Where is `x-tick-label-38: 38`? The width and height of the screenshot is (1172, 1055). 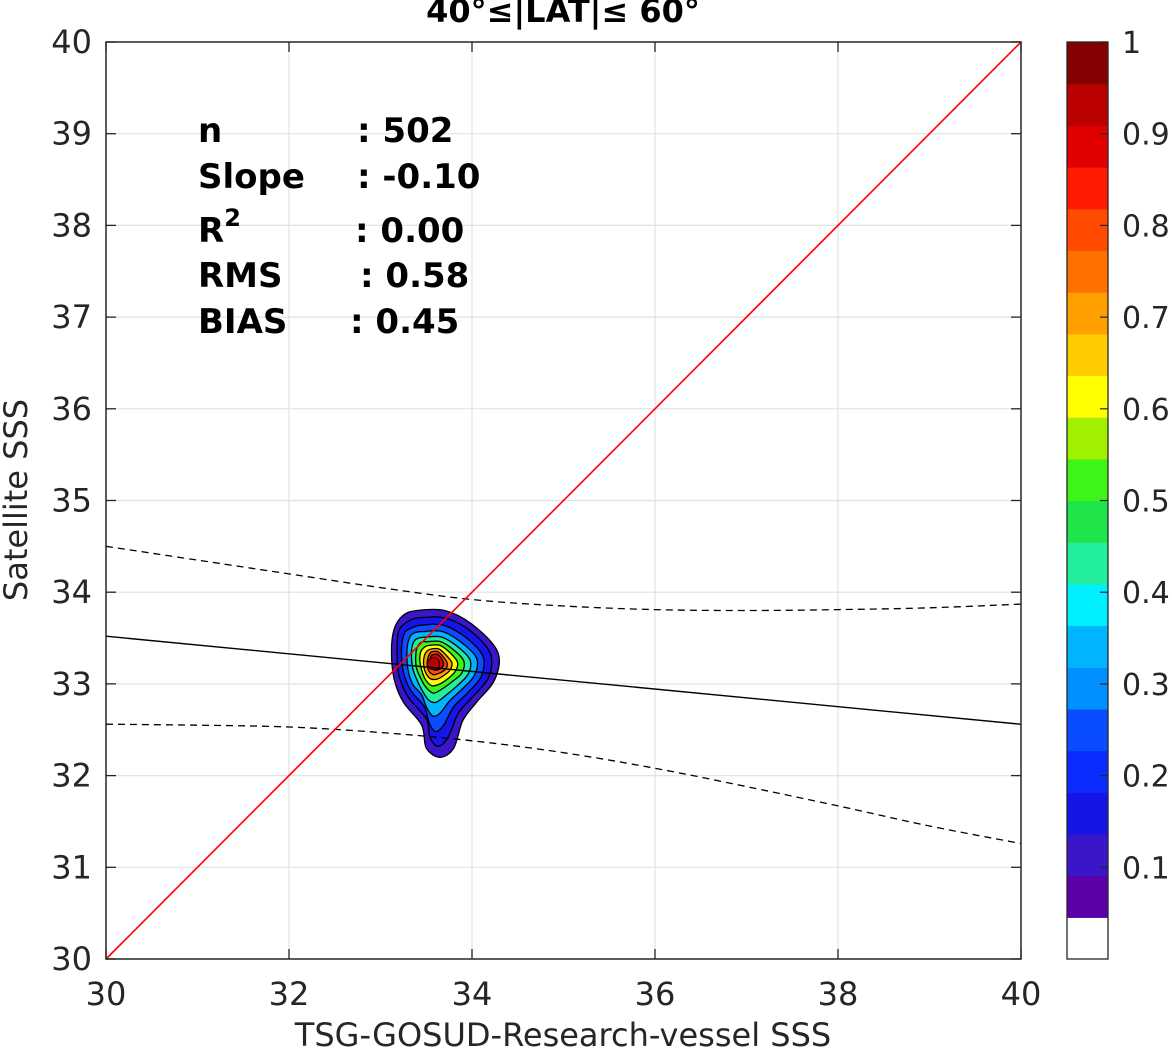
x-tick-label-38: 38 is located at coordinates (838, 994).